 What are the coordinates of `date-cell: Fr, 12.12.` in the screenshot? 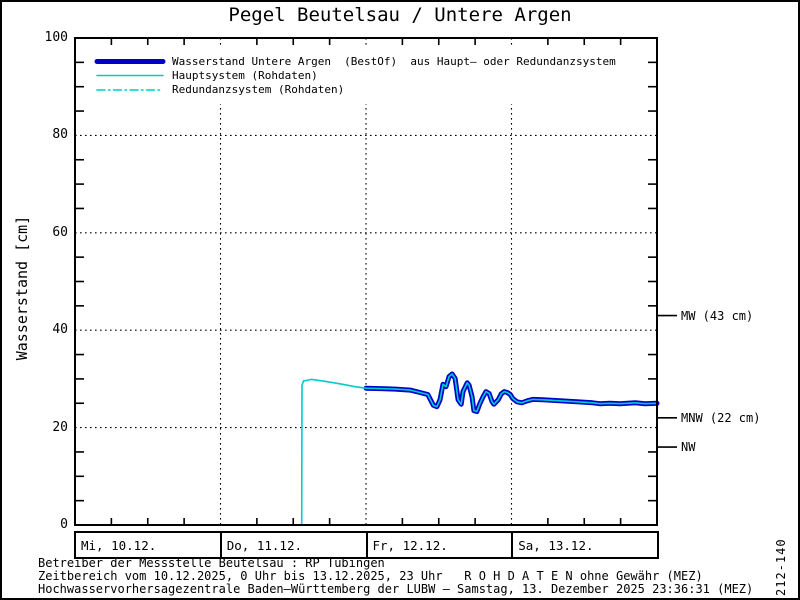 It's located at (438, 545).